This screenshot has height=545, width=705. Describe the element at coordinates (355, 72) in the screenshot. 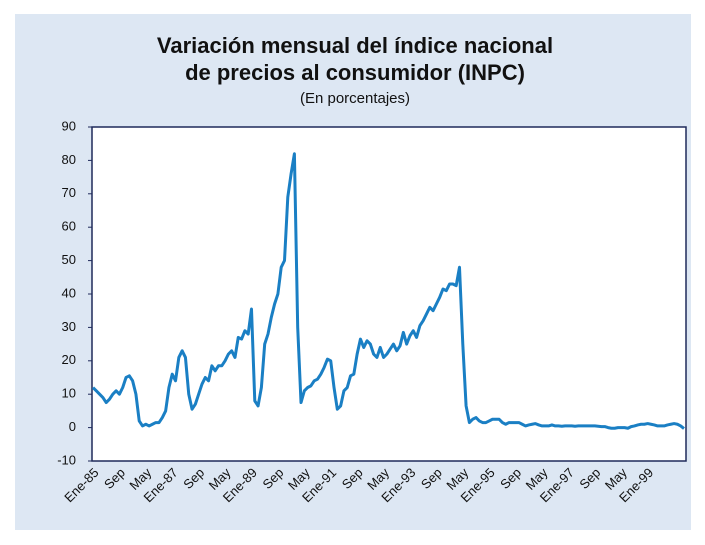

I see `chart-title: de precios al consumidor (INPC)` at that location.